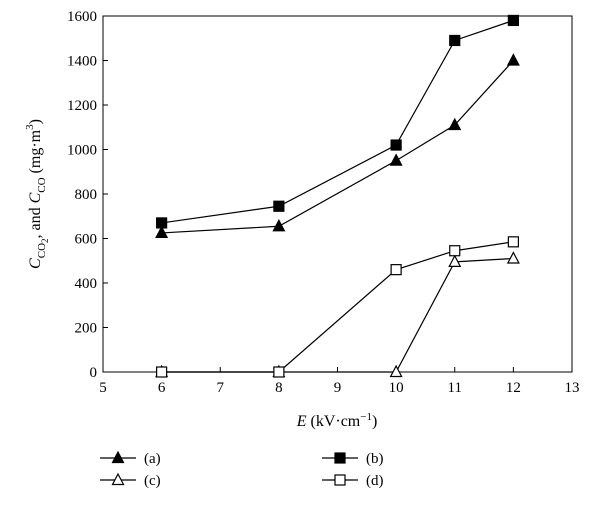 Image resolution: width=600 pixels, height=509 pixels. What do you see at coordinates (337, 420) in the screenshot?
I see `x-axis-title: E (kV·cm−1)` at bounding box center [337, 420].